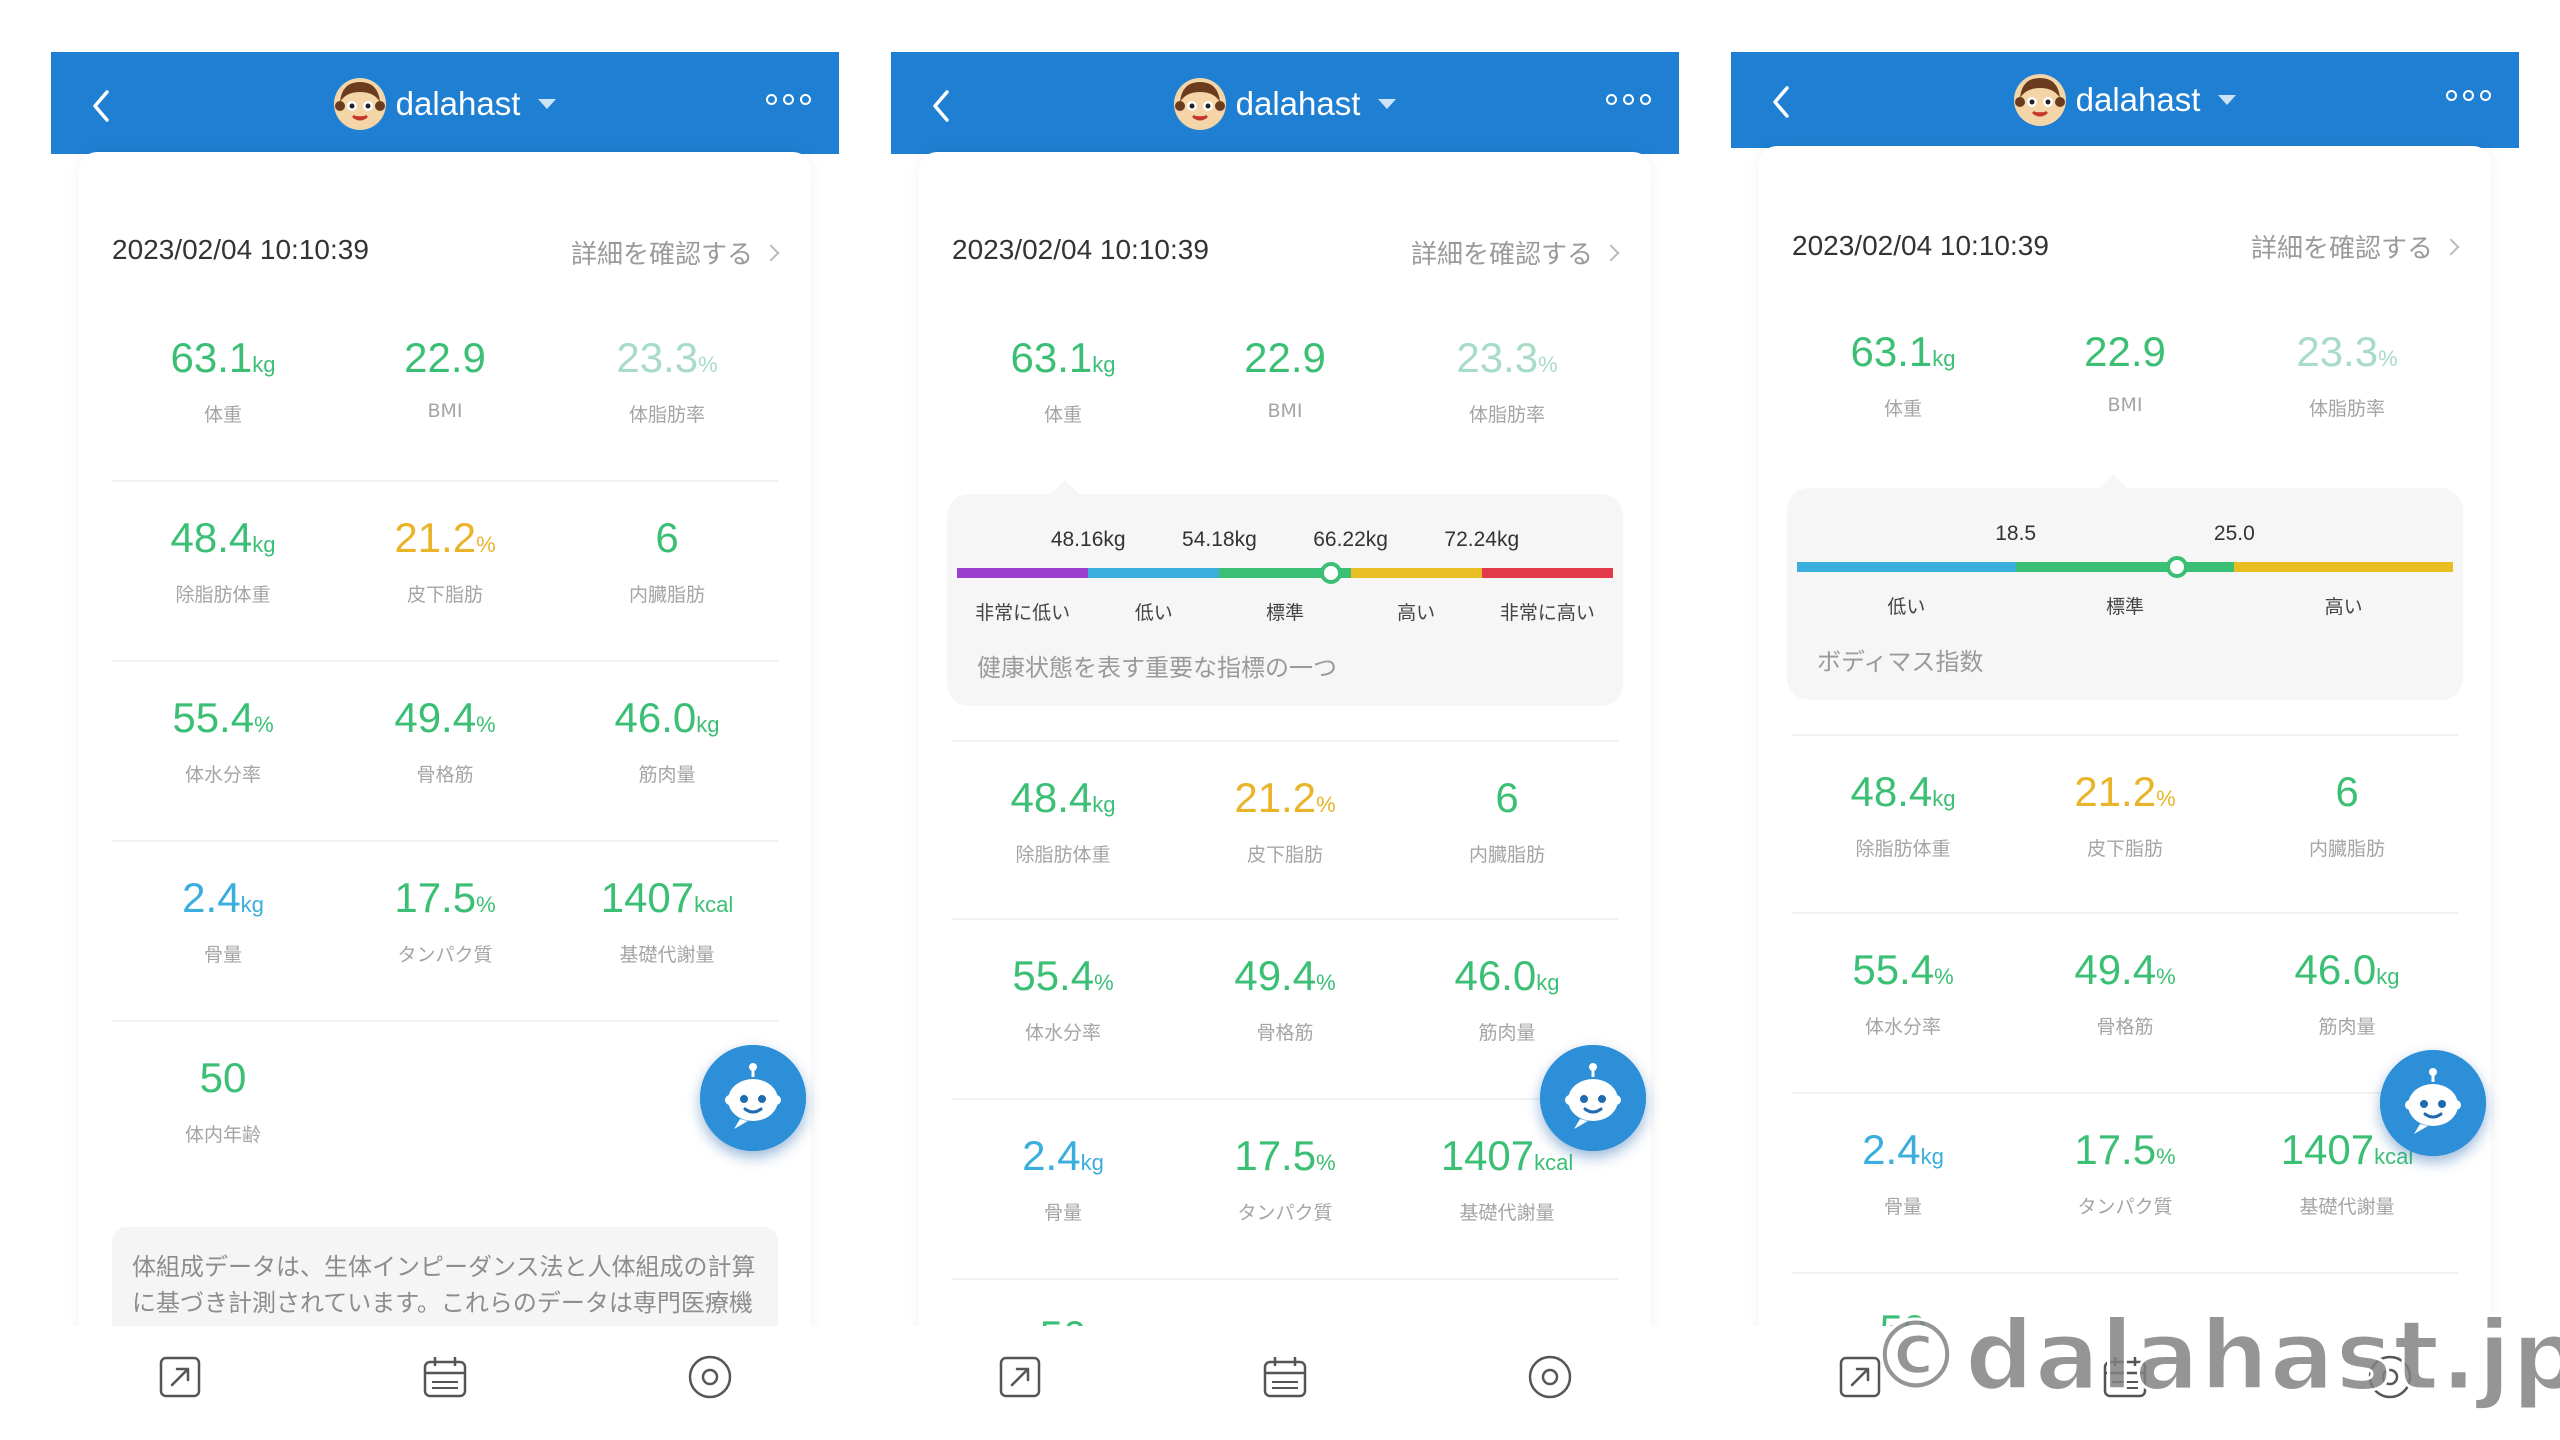 Image resolution: width=2560 pixels, height=1440 pixels. What do you see at coordinates (1219, 539) in the screenshot?
I see `weight-range-threshold-label: 54.18kg` at bounding box center [1219, 539].